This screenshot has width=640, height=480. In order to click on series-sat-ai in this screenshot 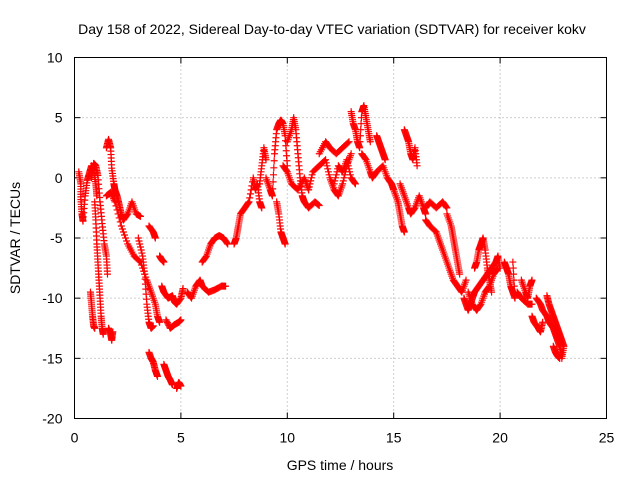, I will do `click(453, 244)`.